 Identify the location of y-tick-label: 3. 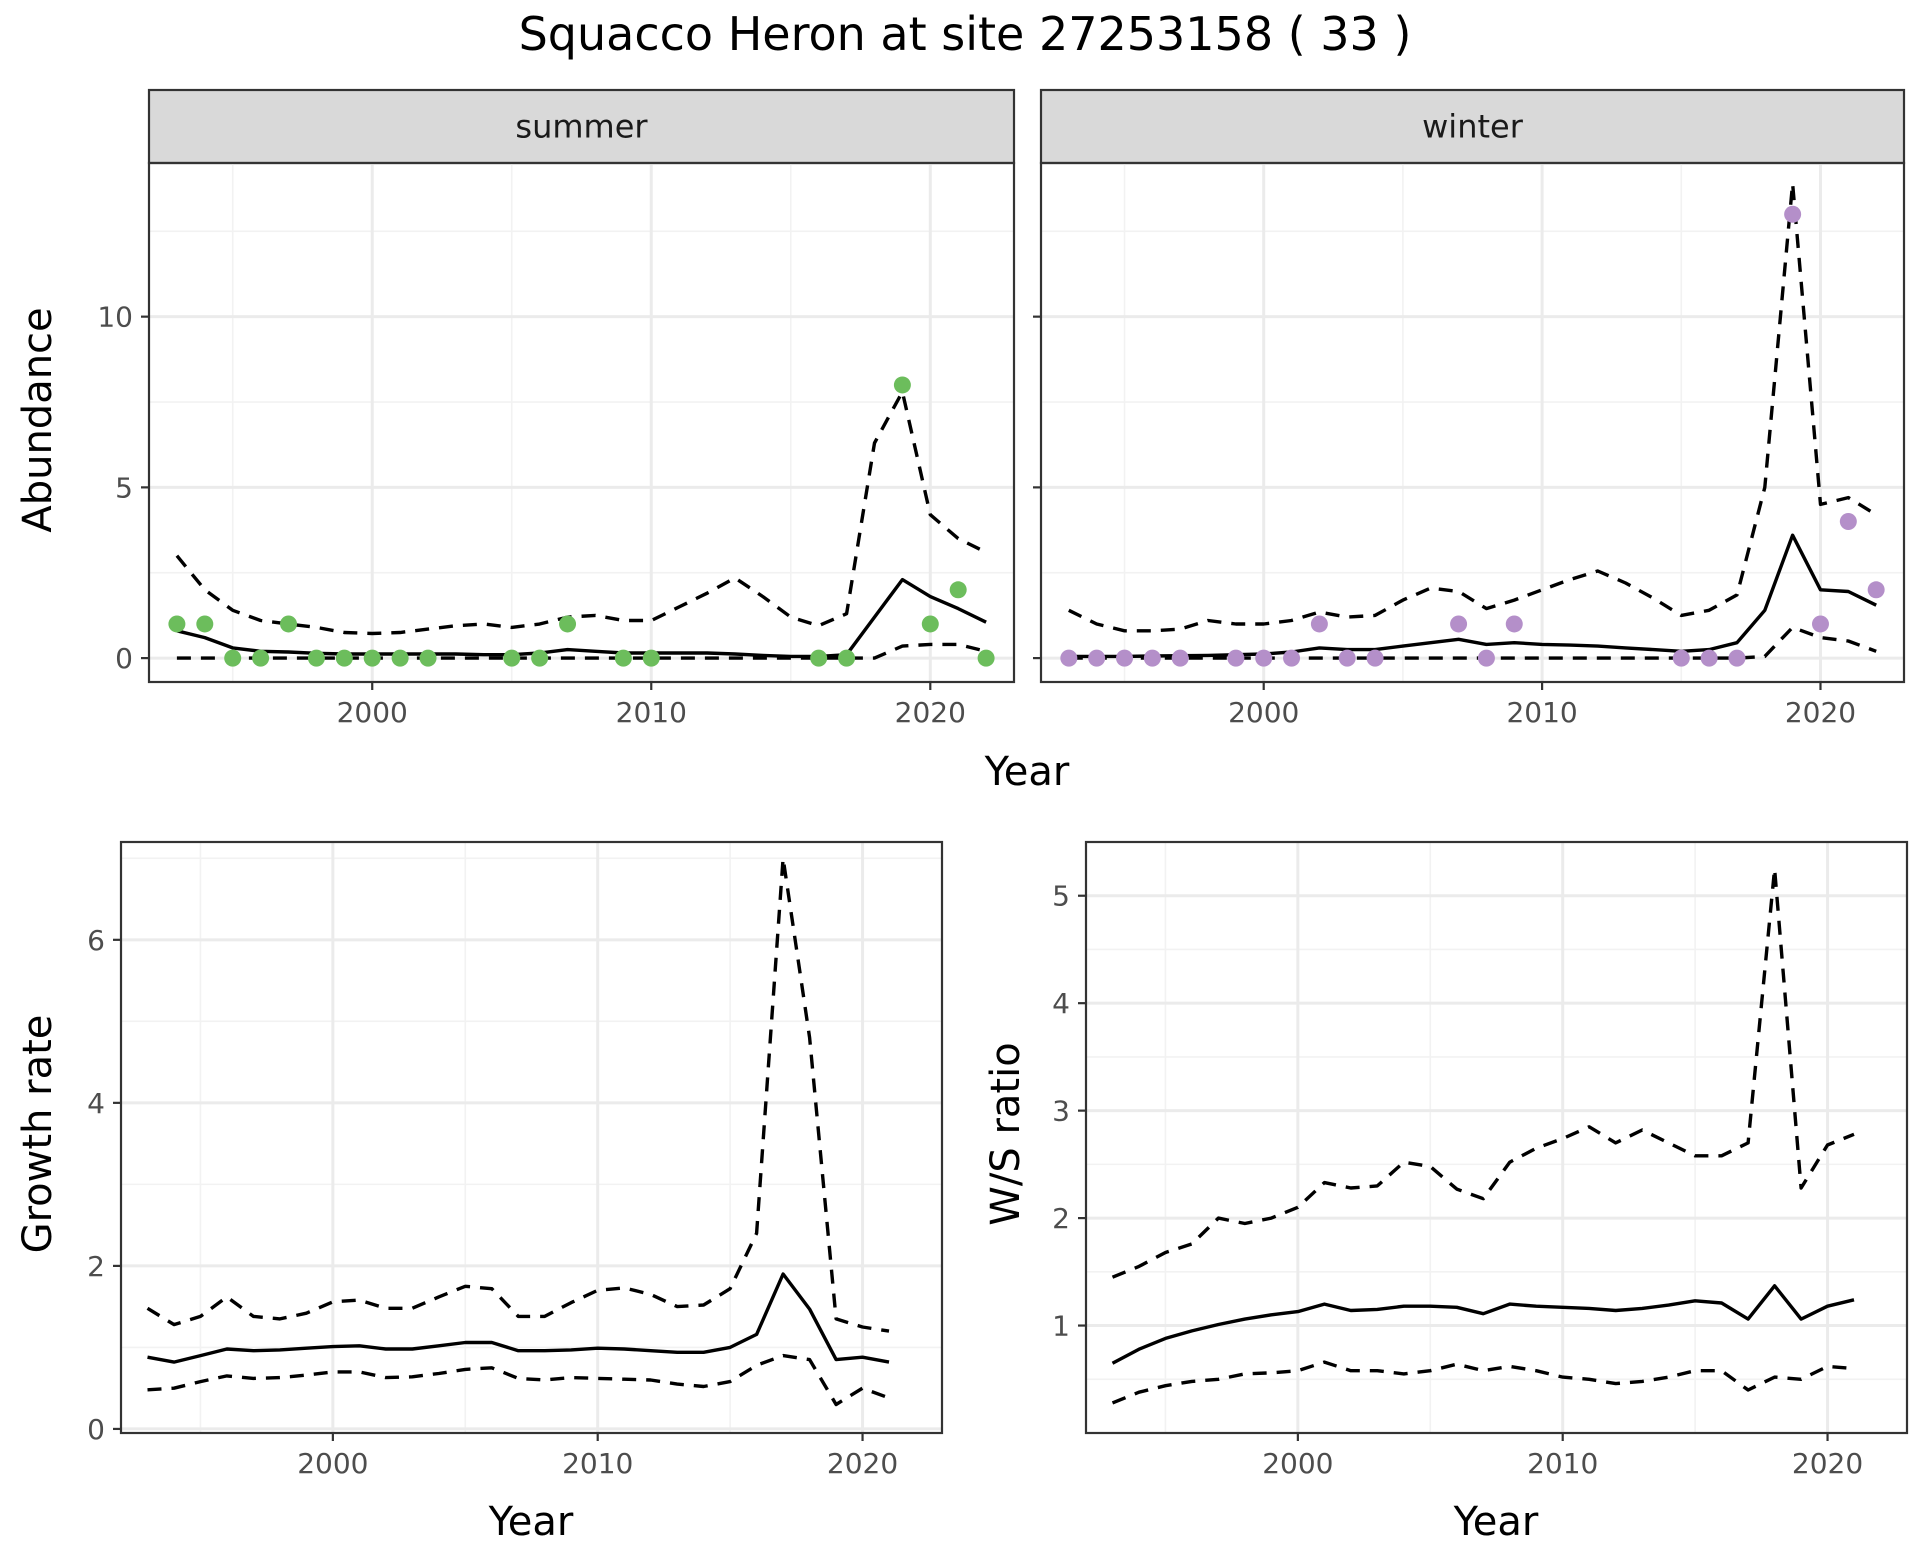
(1061, 1111).